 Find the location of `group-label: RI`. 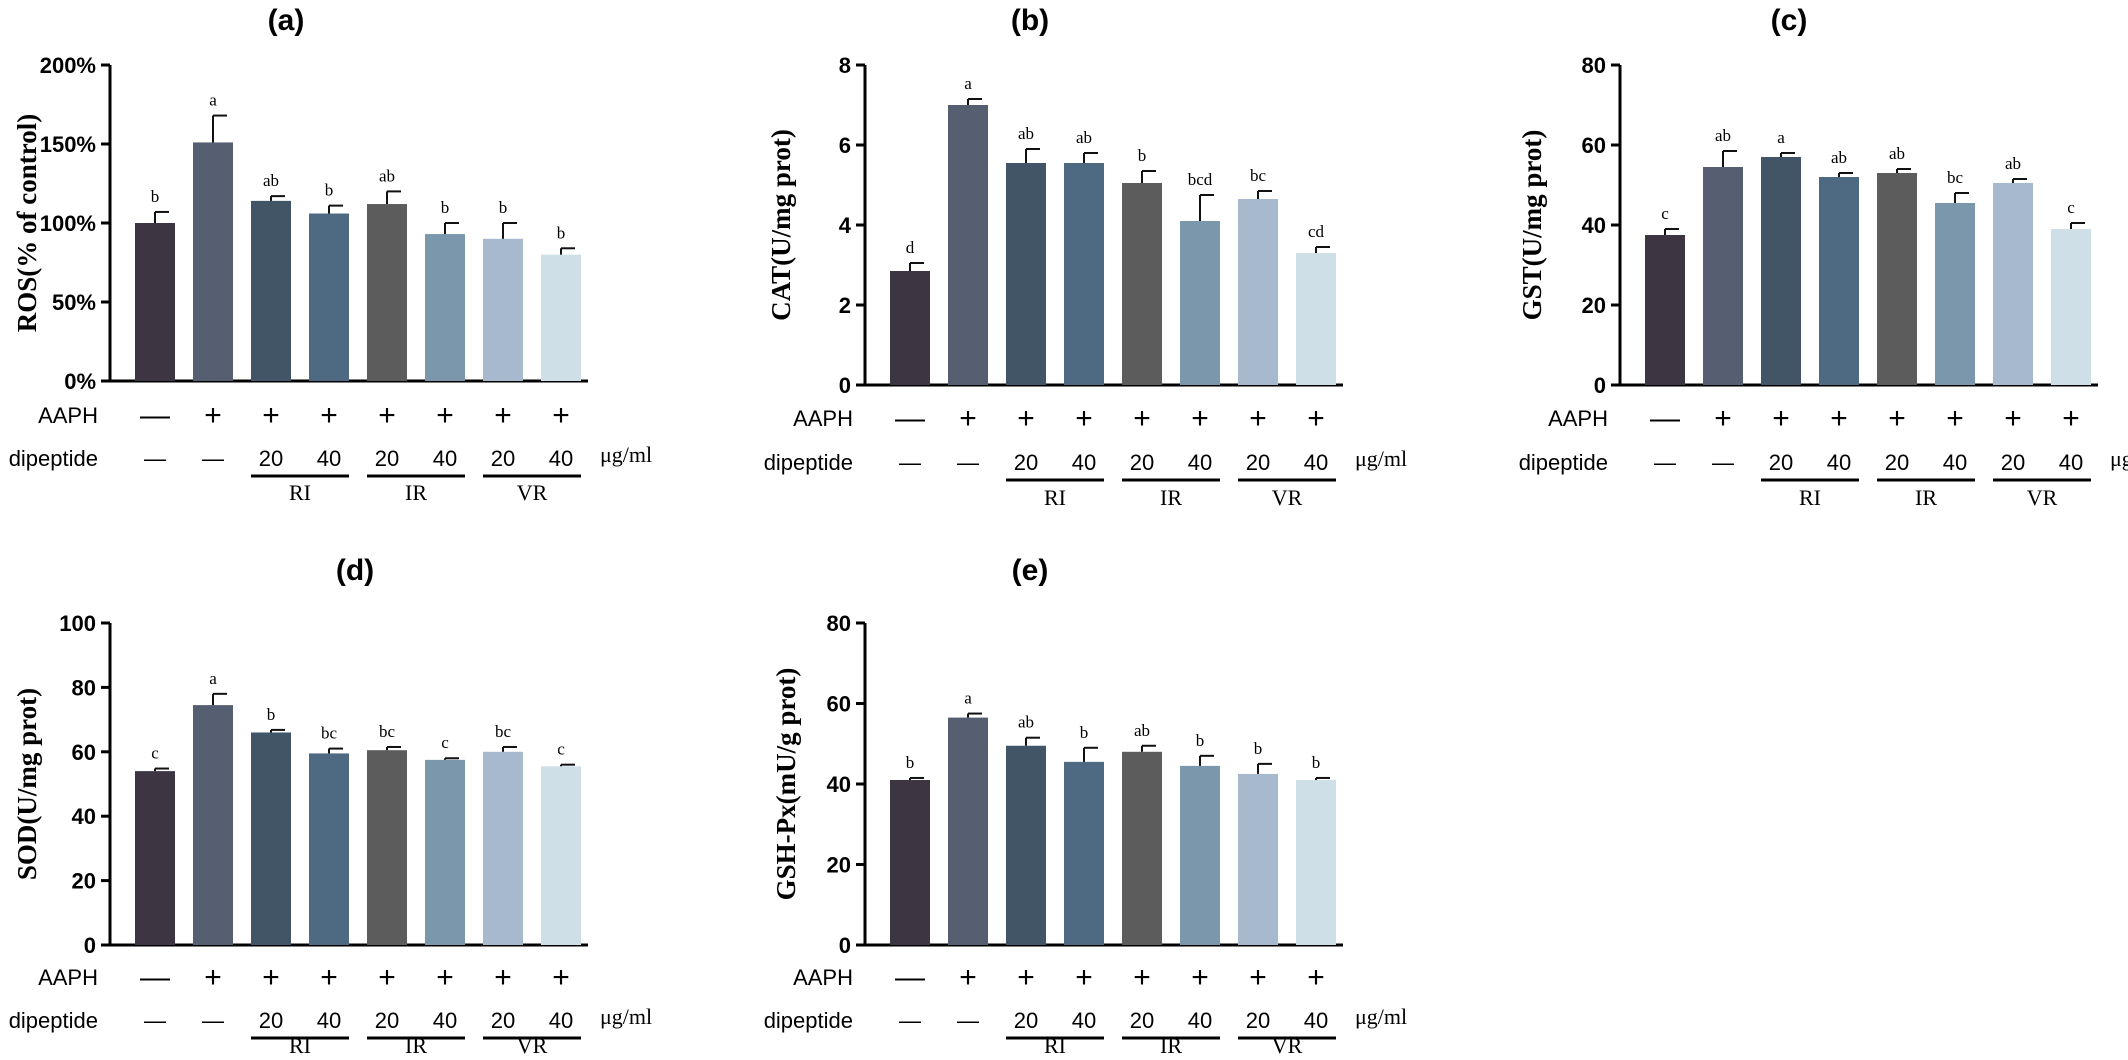

group-label: RI is located at coordinates (300, 492).